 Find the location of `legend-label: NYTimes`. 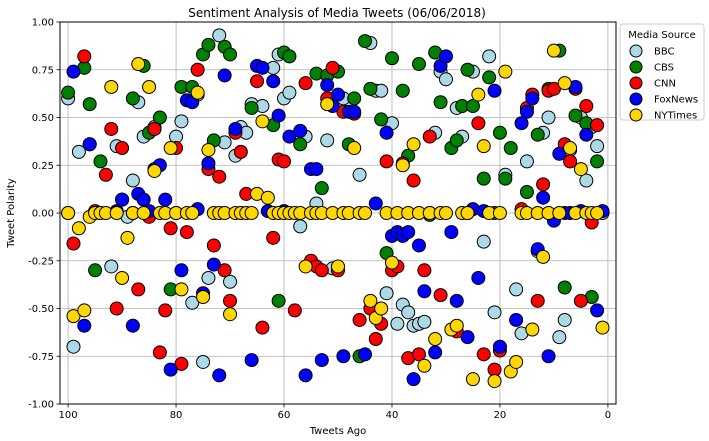

legend-label: NYTimes is located at coordinates (675, 116).